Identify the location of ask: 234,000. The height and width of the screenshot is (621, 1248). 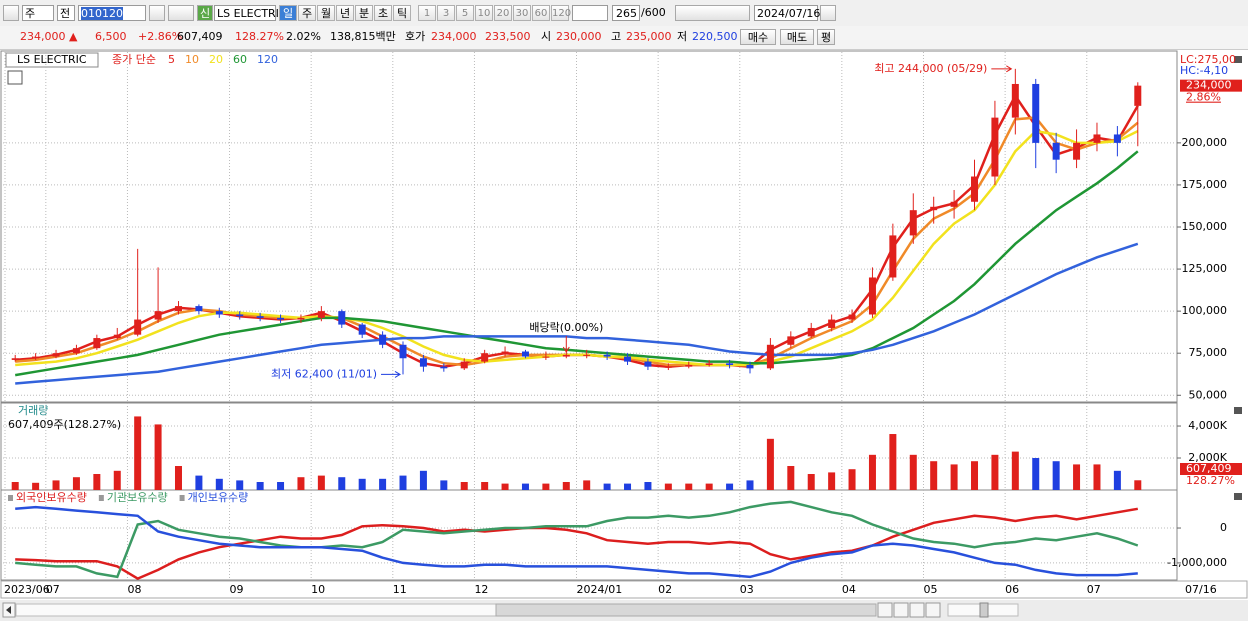
(454, 36).